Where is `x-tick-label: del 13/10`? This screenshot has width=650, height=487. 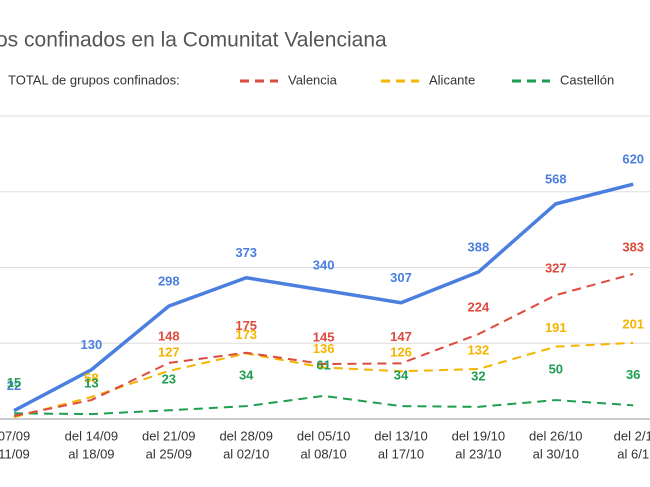
x-tick-label: del 13/10 is located at coordinates (401, 435).